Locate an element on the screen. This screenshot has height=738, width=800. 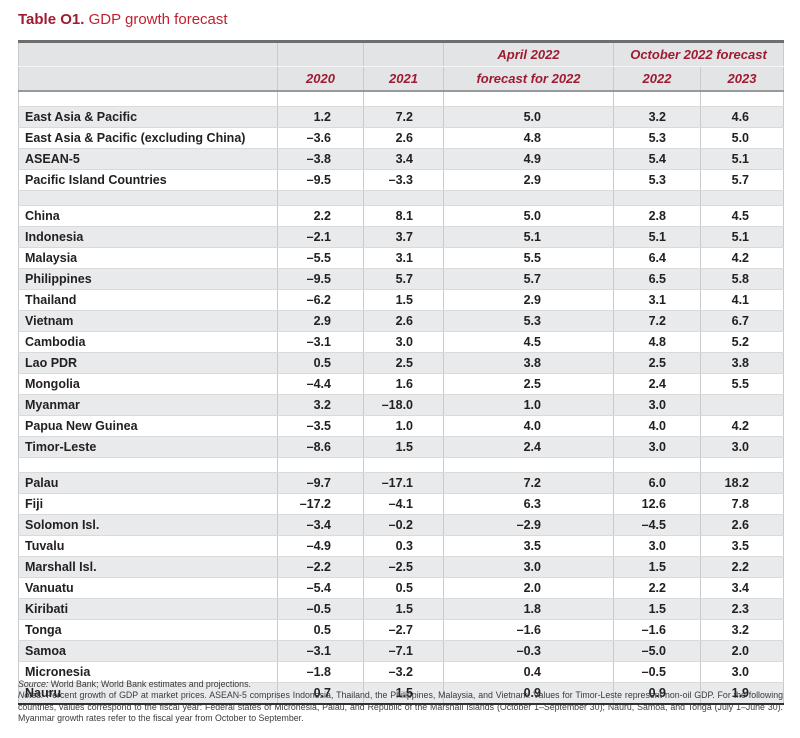
header-empty-label2 is located at coordinates (148, 79).